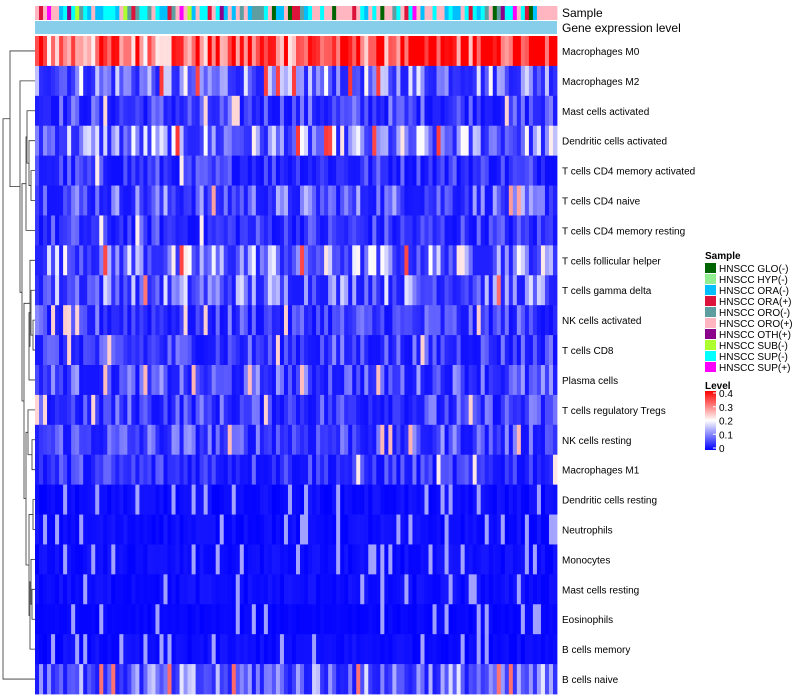 The width and height of the screenshot is (800, 700). I want to click on sample-legend-label: HNSCC GLO(-), so click(753, 269).